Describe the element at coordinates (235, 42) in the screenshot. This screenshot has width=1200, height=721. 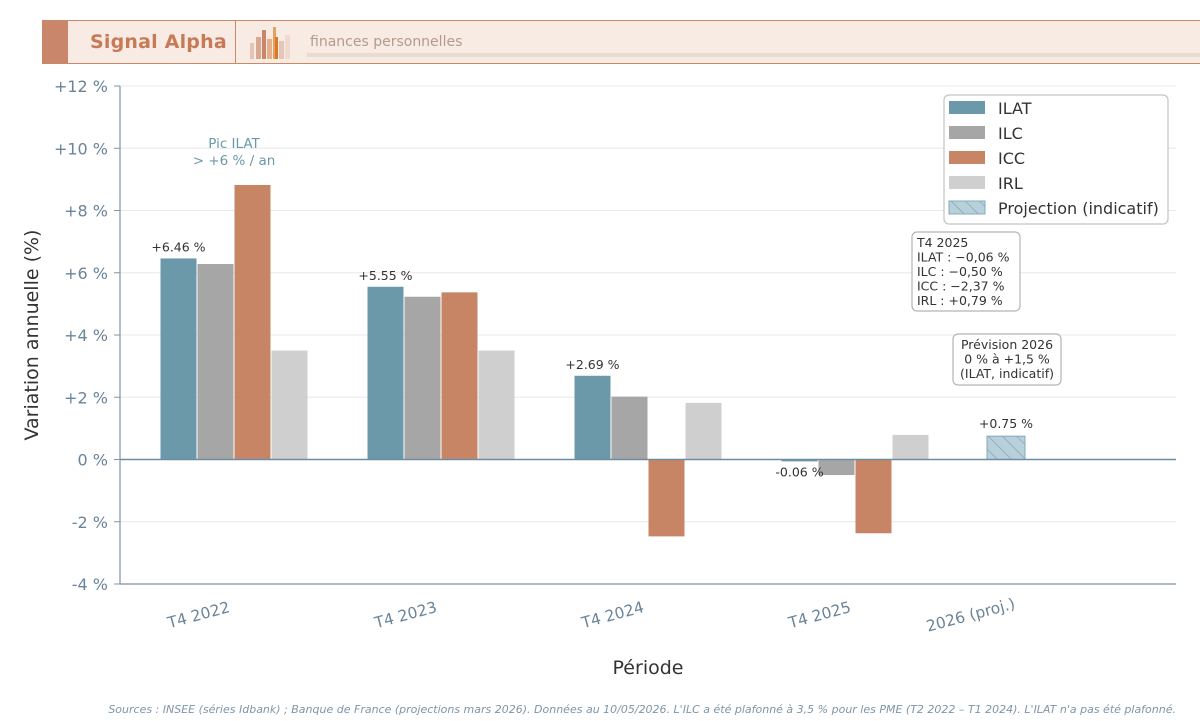
I see `banner-divider` at that location.